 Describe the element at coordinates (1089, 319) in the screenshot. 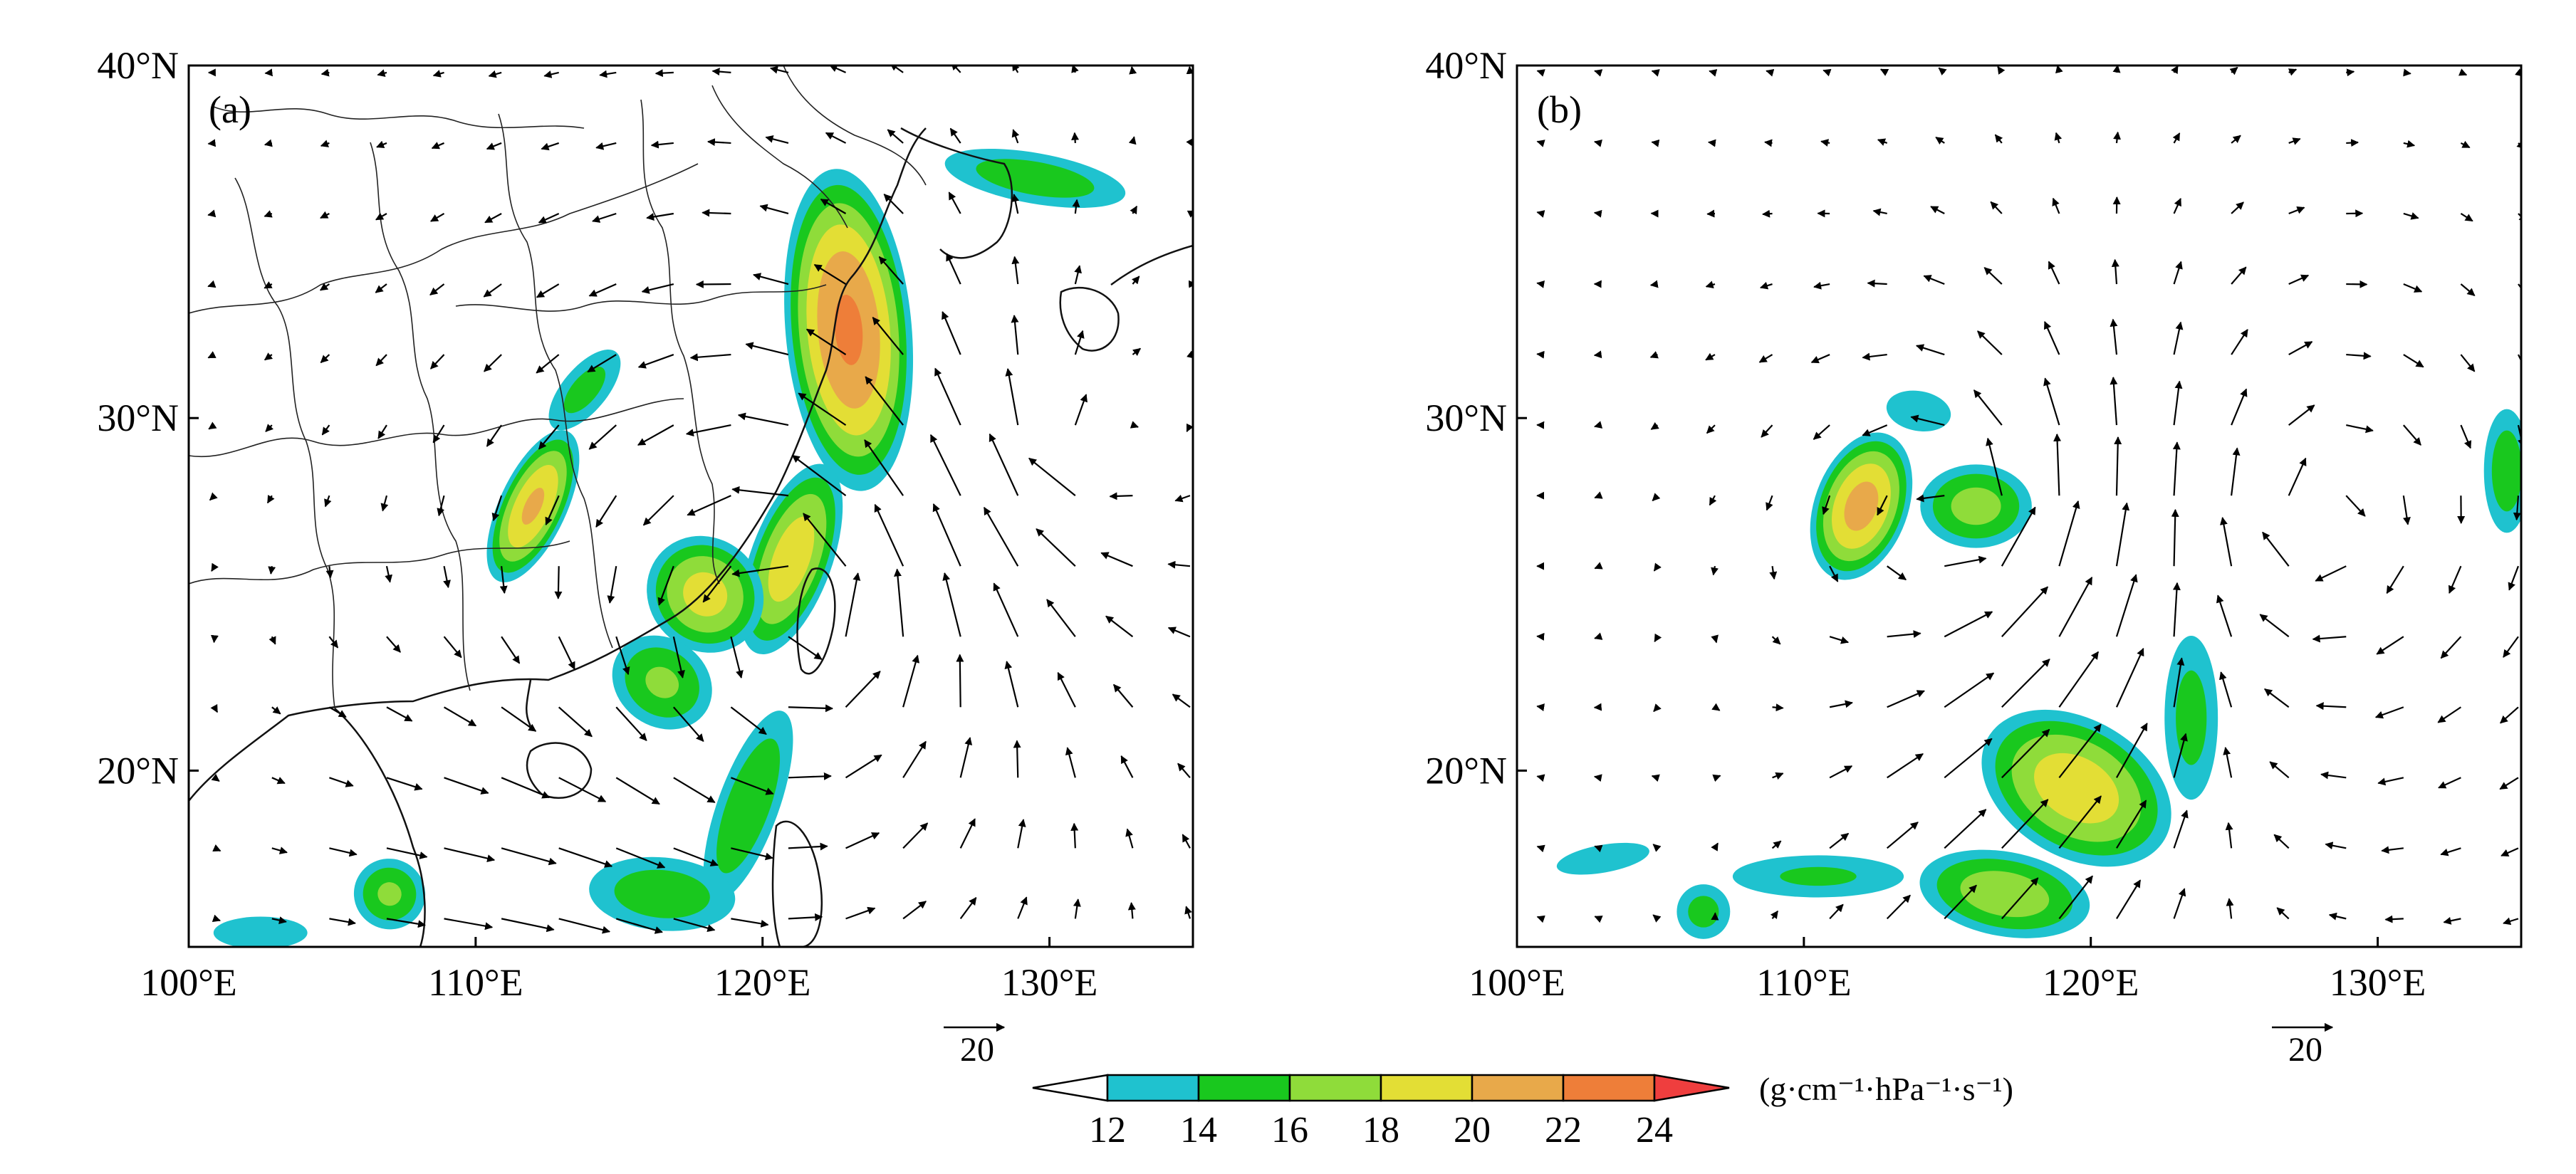

I see `japan-kyushu` at that location.